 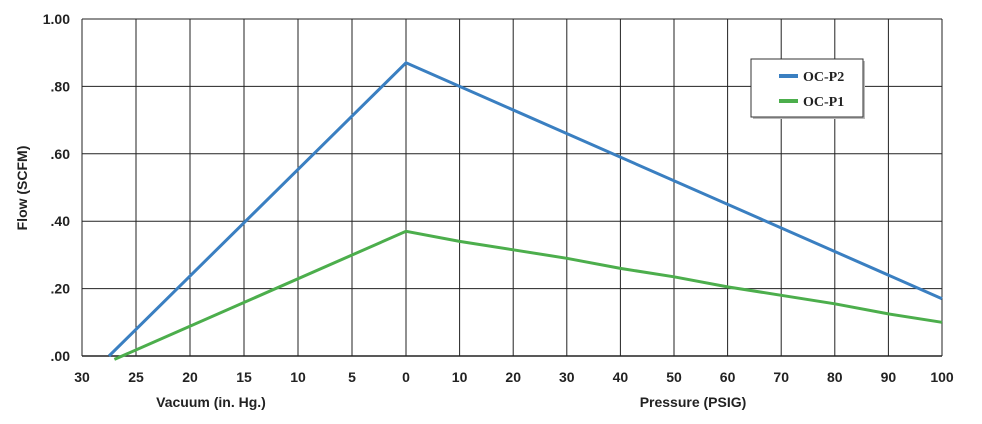 I want to click on x-axis-title-vacuum: Vacuum (in. Hg.), so click(x=211, y=402).